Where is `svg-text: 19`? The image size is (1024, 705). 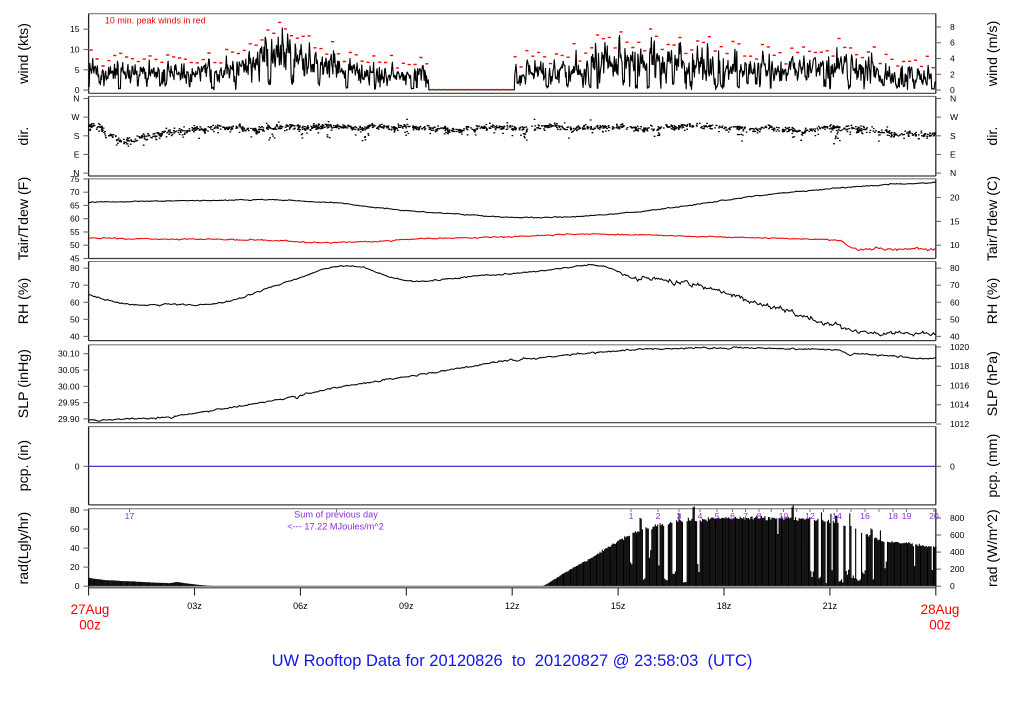 svg-text: 19 is located at coordinates (907, 516).